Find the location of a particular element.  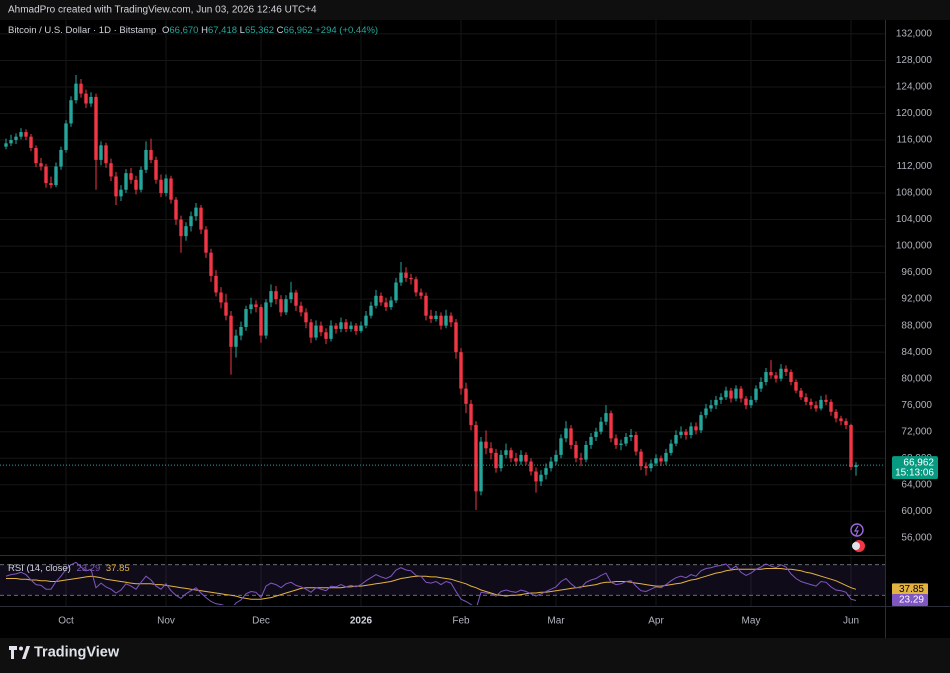

y-tick-label: 88,000 is located at coordinates (916, 325).